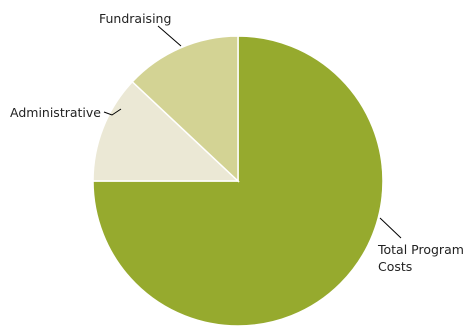 The height and width of the screenshot is (328, 468). What do you see at coordinates (390, 228) in the screenshot?
I see `leader-line-total-program-costs` at bounding box center [390, 228].